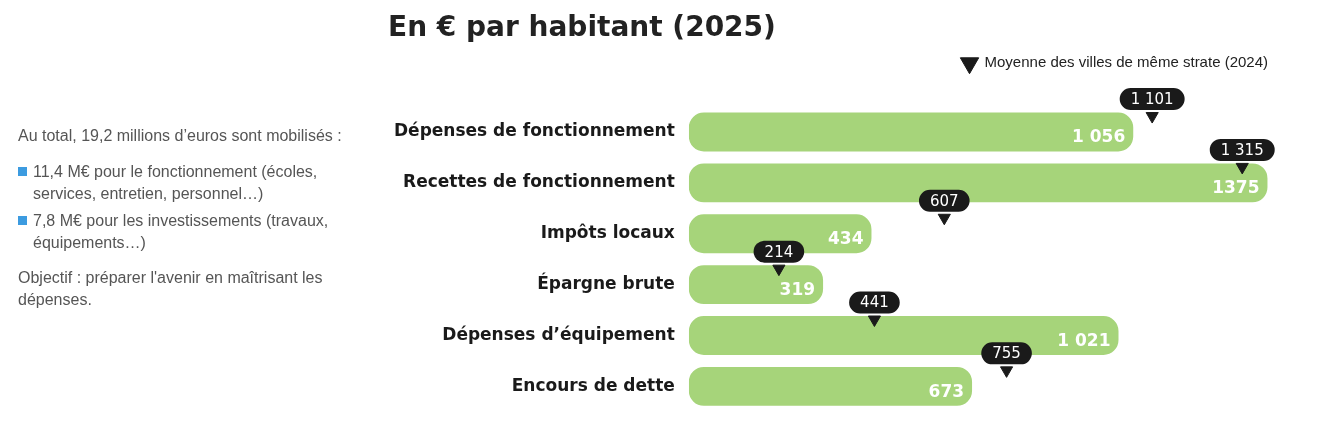 The height and width of the screenshot is (436, 1319). I want to click on data-label: 441, so click(874, 302).